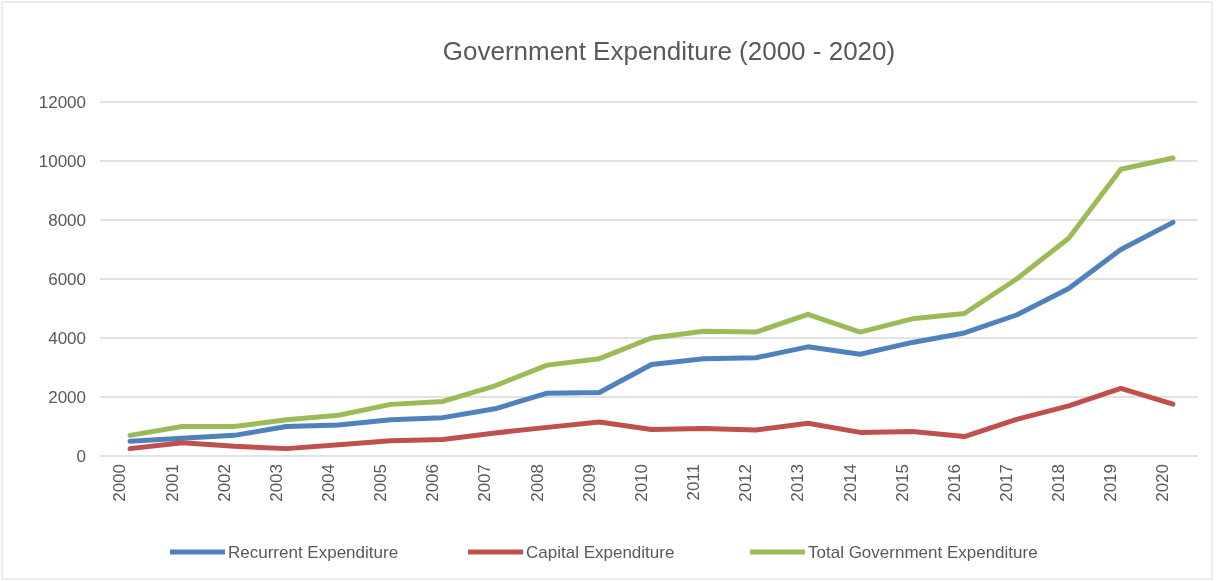 The width and height of the screenshot is (1216, 581). Describe the element at coordinates (537, 483) in the screenshot. I see `x-tick-label: 2008` at that location.